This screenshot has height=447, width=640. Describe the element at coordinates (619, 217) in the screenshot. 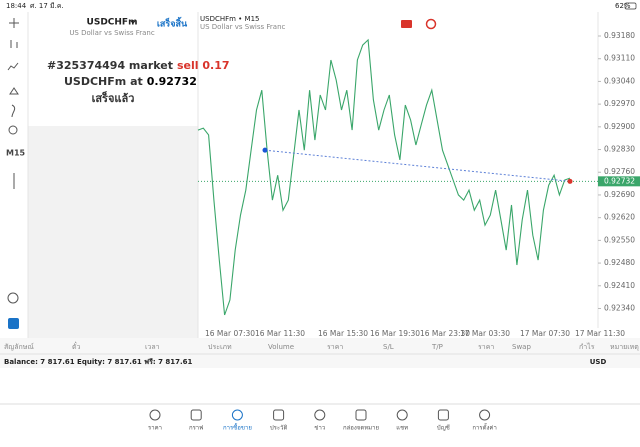

I see `y-tick-label: 0.92620` at that location.